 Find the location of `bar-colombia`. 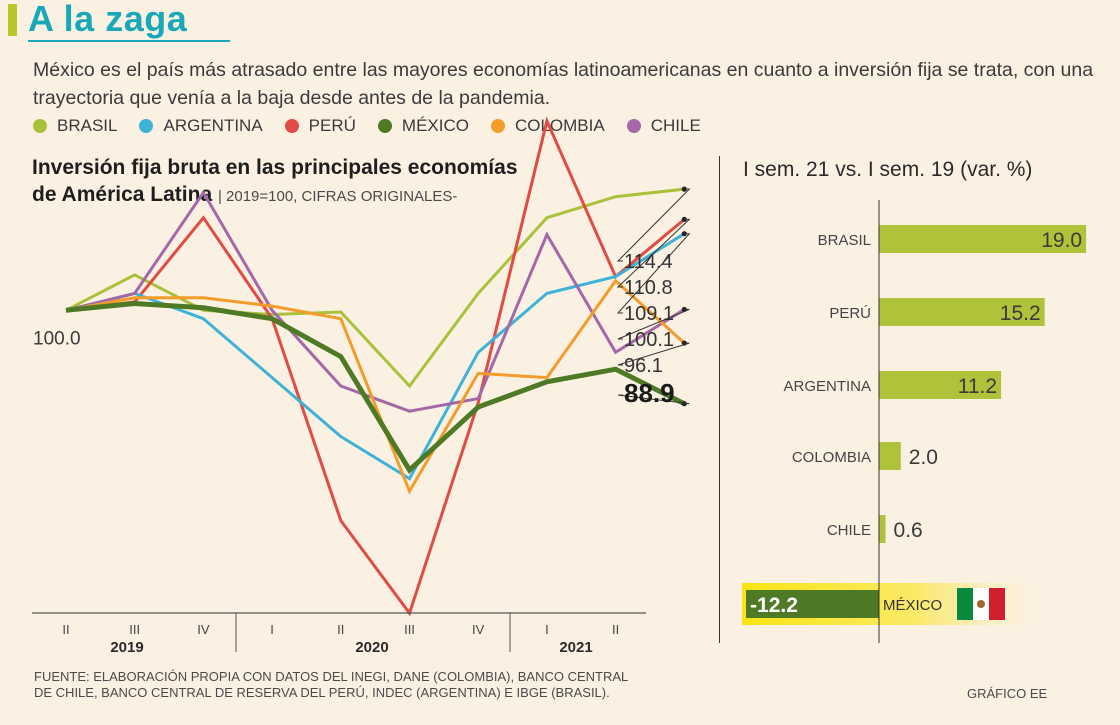

bar-colombia is located at coordinates (890, 456).